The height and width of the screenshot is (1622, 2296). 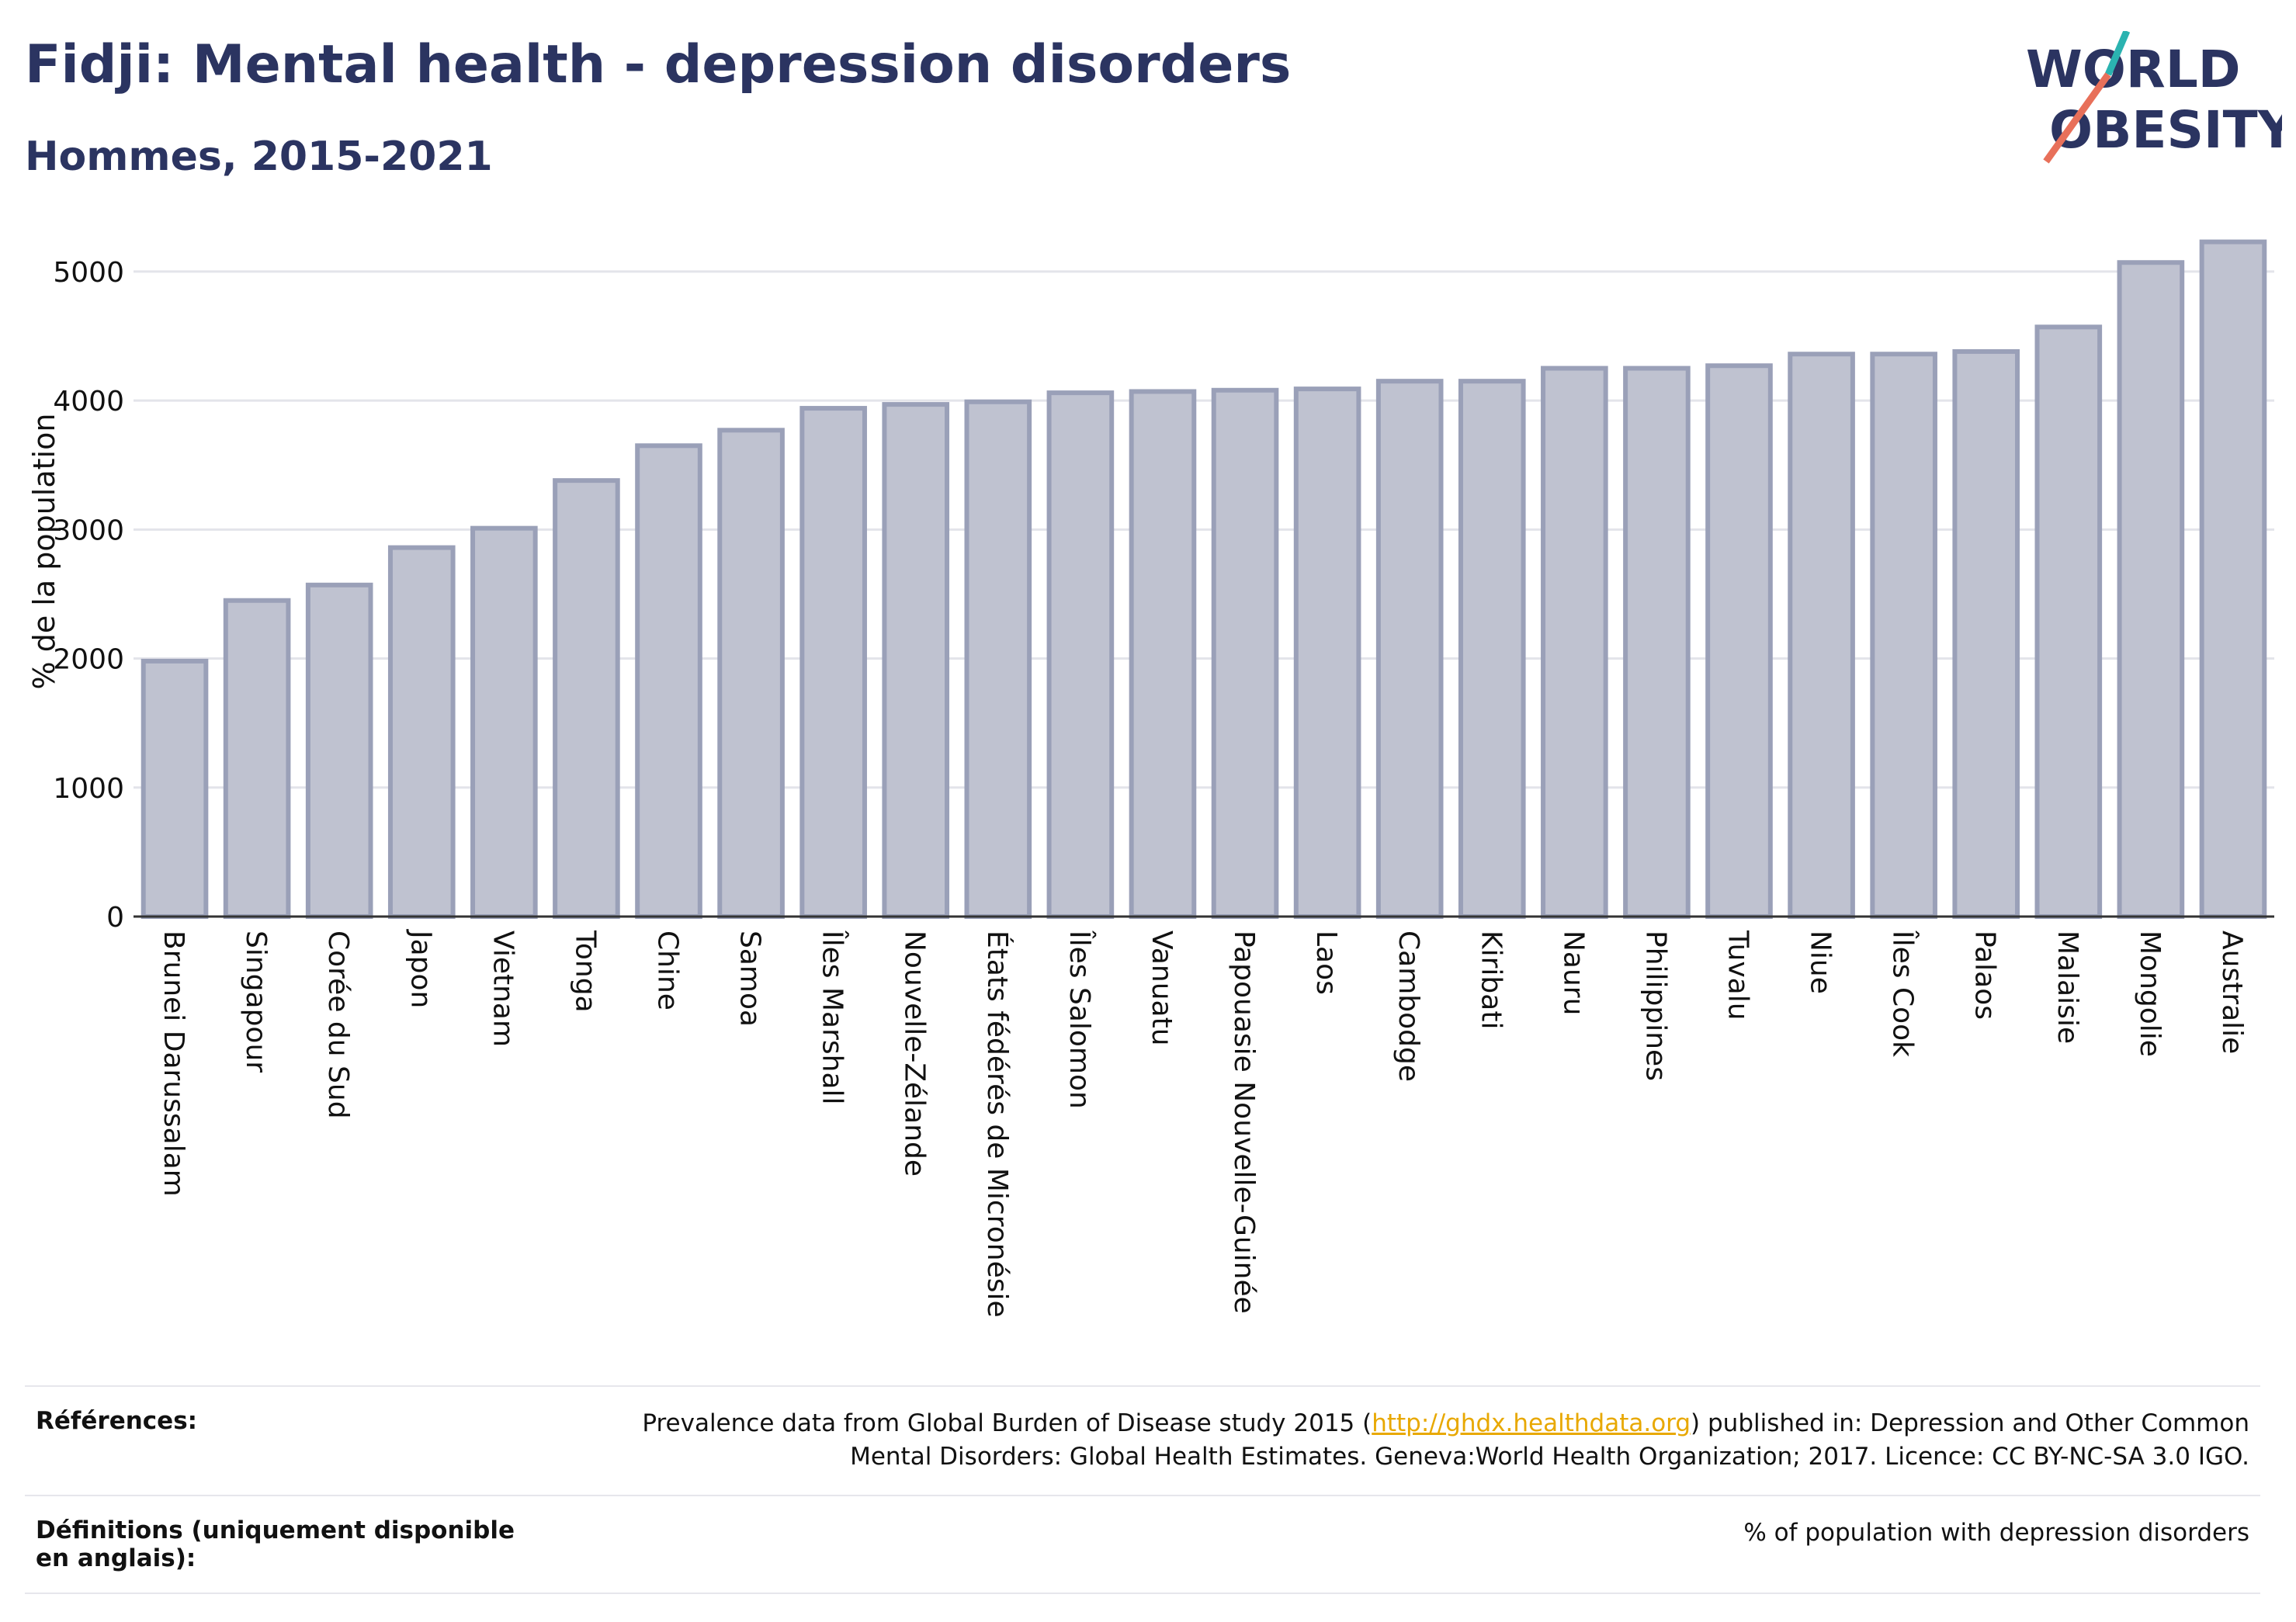 What do you see at coordinates (1161, 989) in the screenshot?
I see `x-tick-label: Vanuatu` at bounding box center [1161, 989].